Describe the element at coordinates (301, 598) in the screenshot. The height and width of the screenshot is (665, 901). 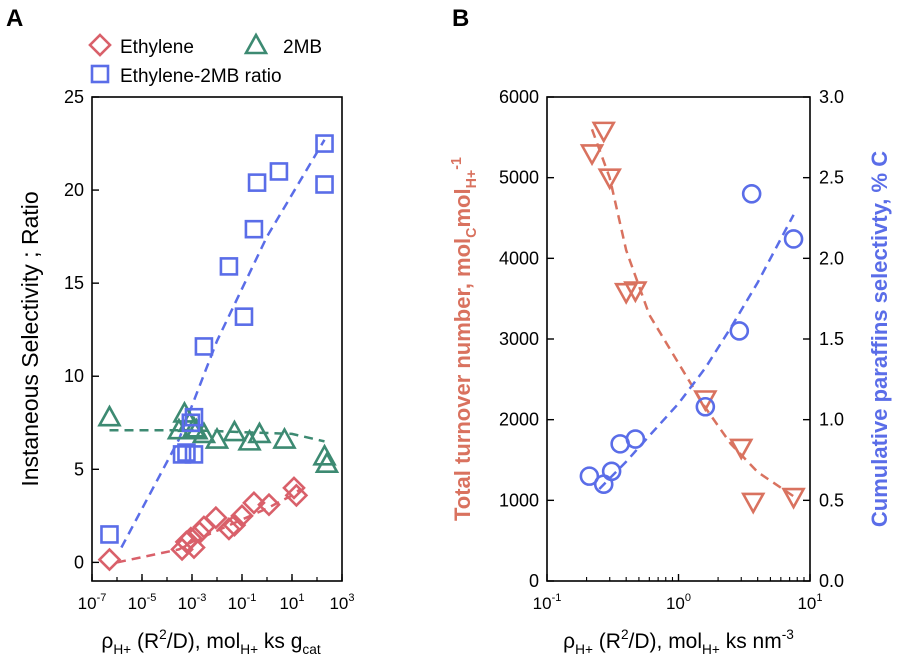
I see `panel-a-xtick-label-exp: 1` at that location.